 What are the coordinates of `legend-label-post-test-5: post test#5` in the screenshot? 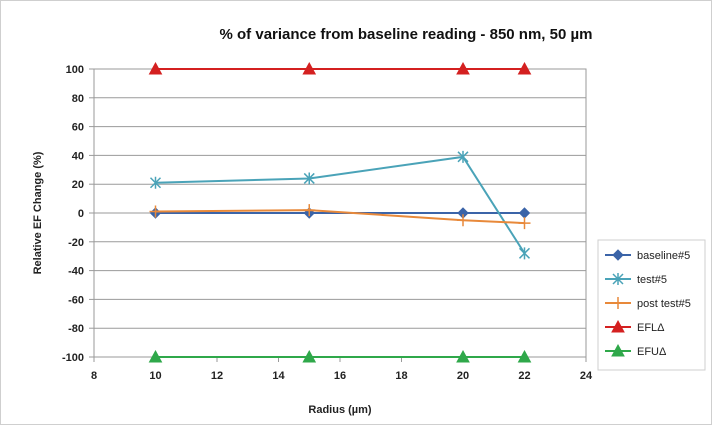 It's located at (664, 304).